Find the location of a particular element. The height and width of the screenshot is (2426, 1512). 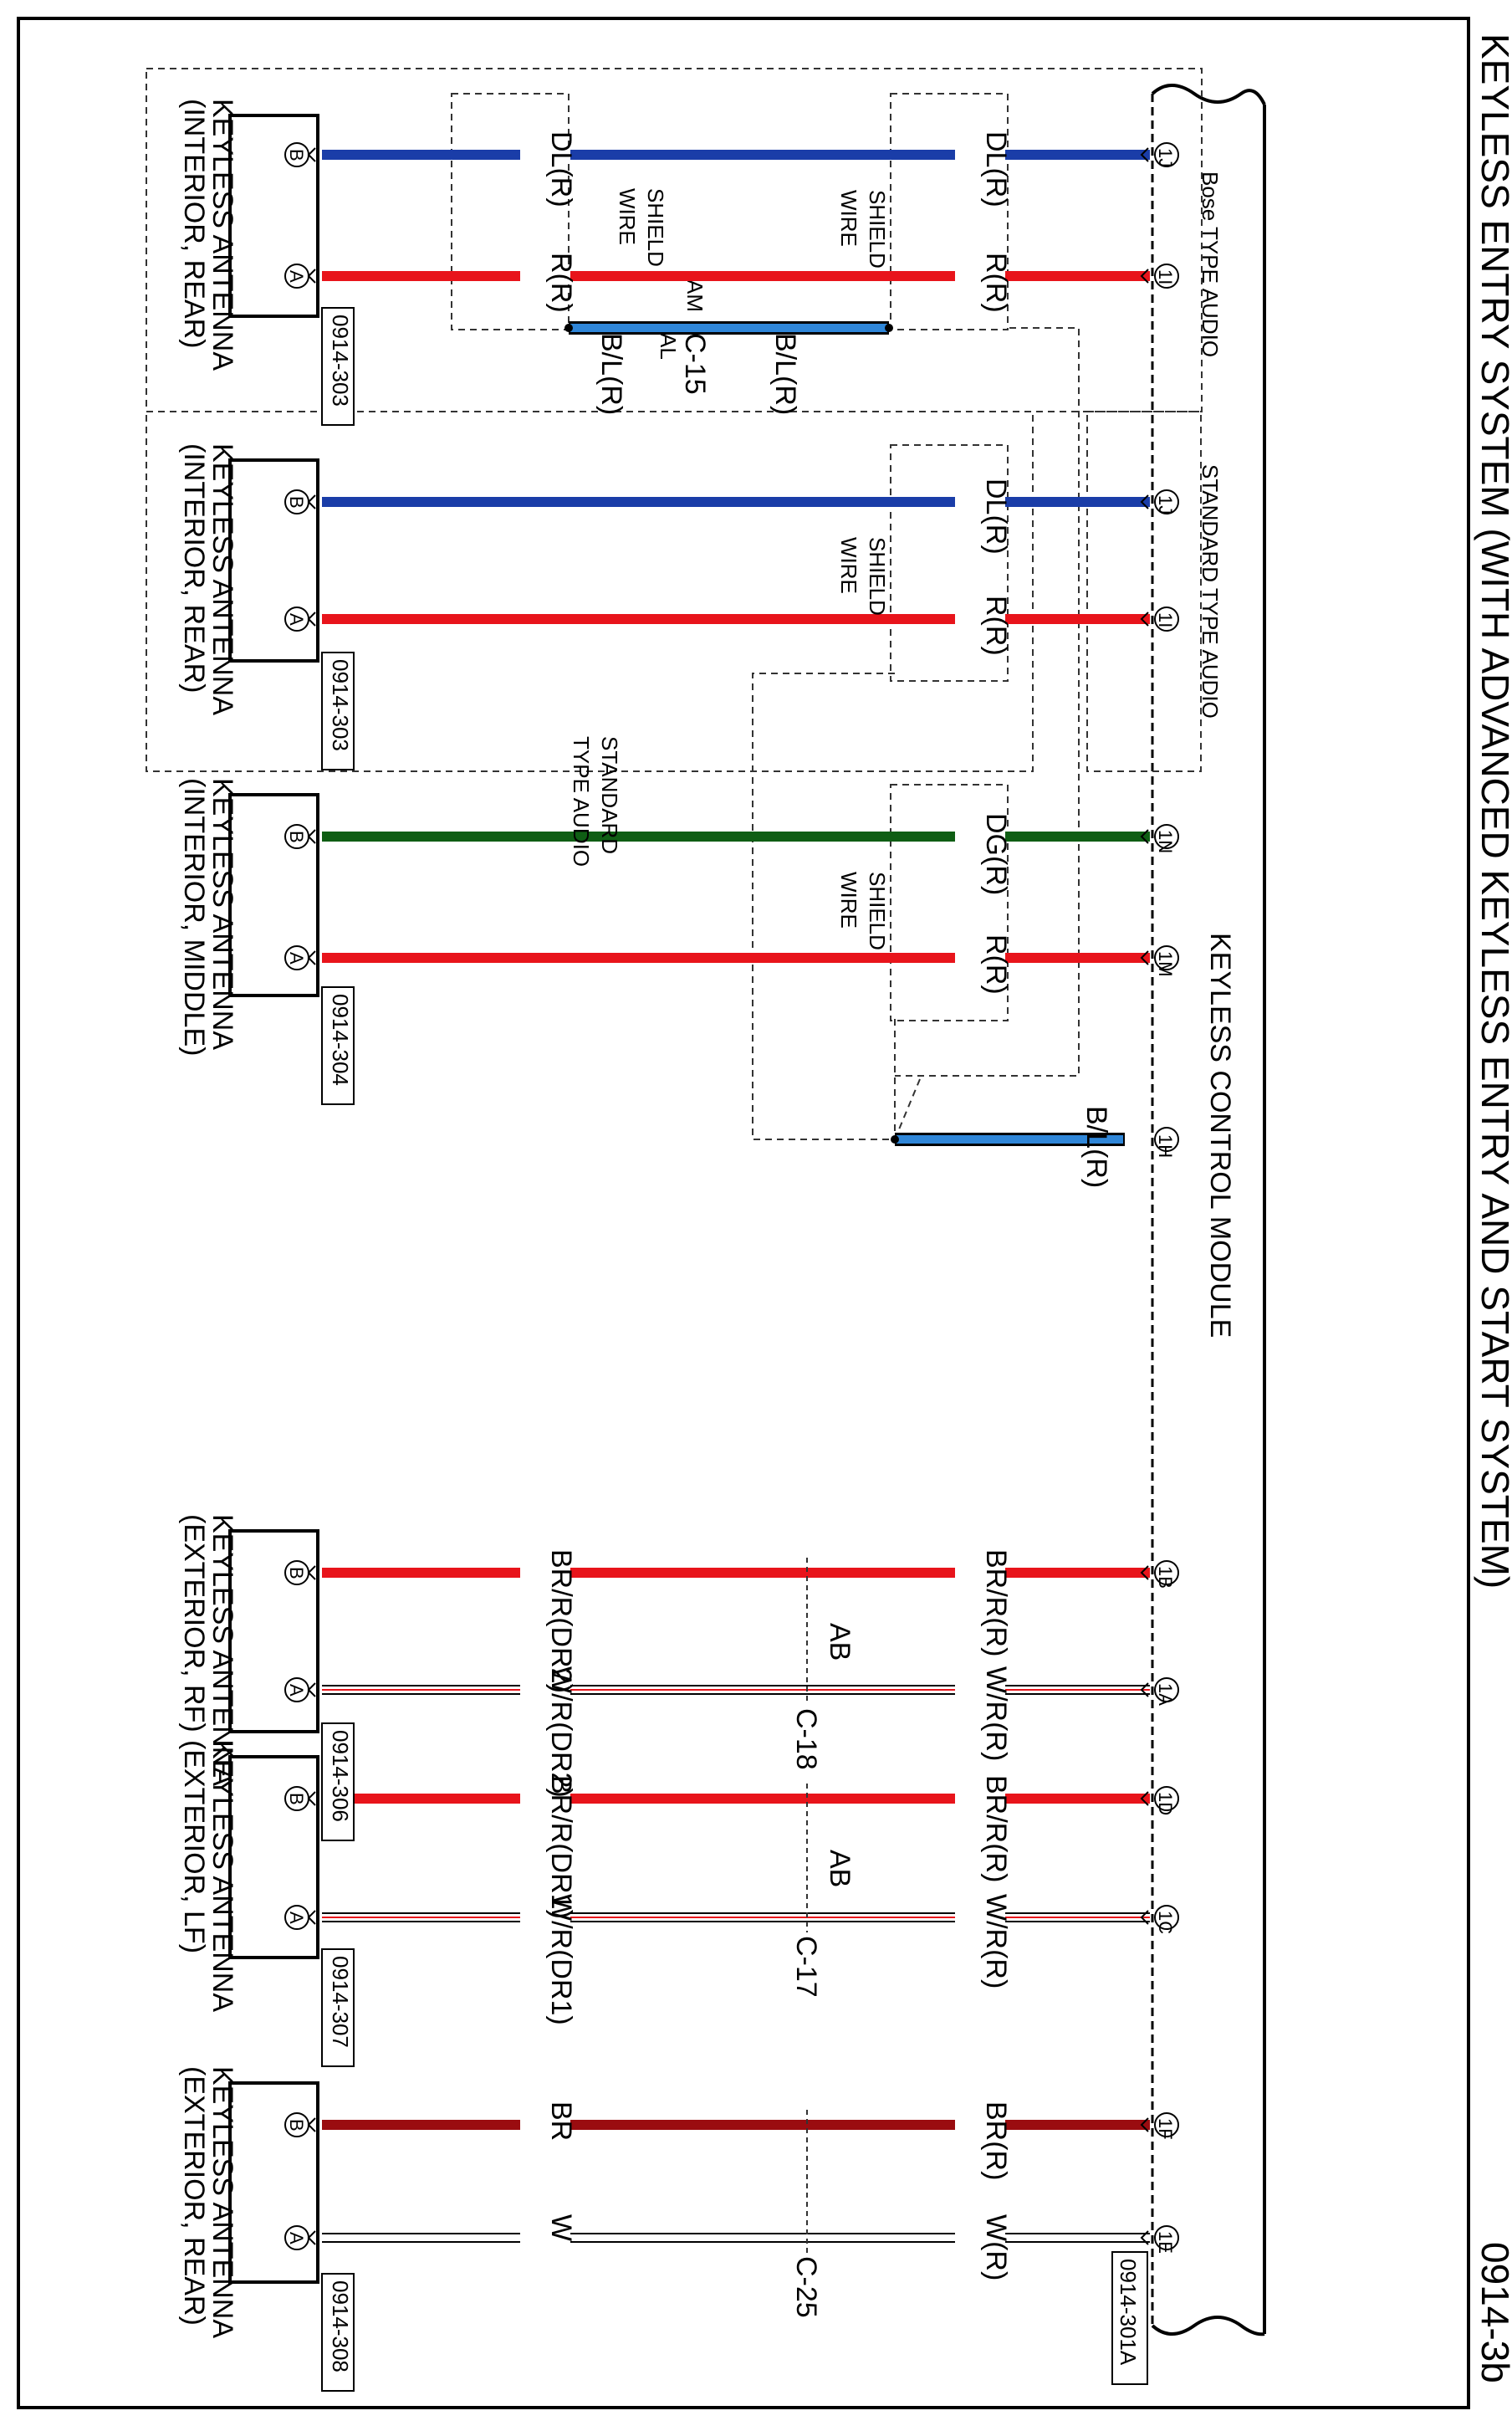

module-pin-label: 1N is located at coordinates (1165, 841).